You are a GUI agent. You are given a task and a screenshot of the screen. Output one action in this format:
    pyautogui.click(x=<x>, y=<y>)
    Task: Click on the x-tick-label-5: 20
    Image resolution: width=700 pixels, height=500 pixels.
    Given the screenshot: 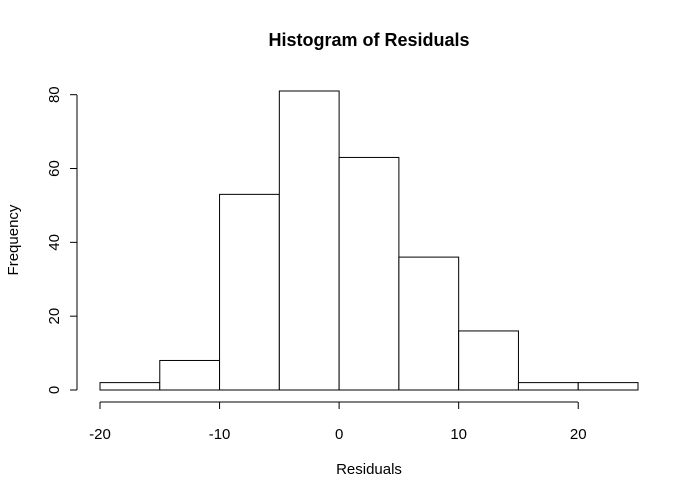 What is the action you would take?
    pyautogui.click(x=578, y=434)
    